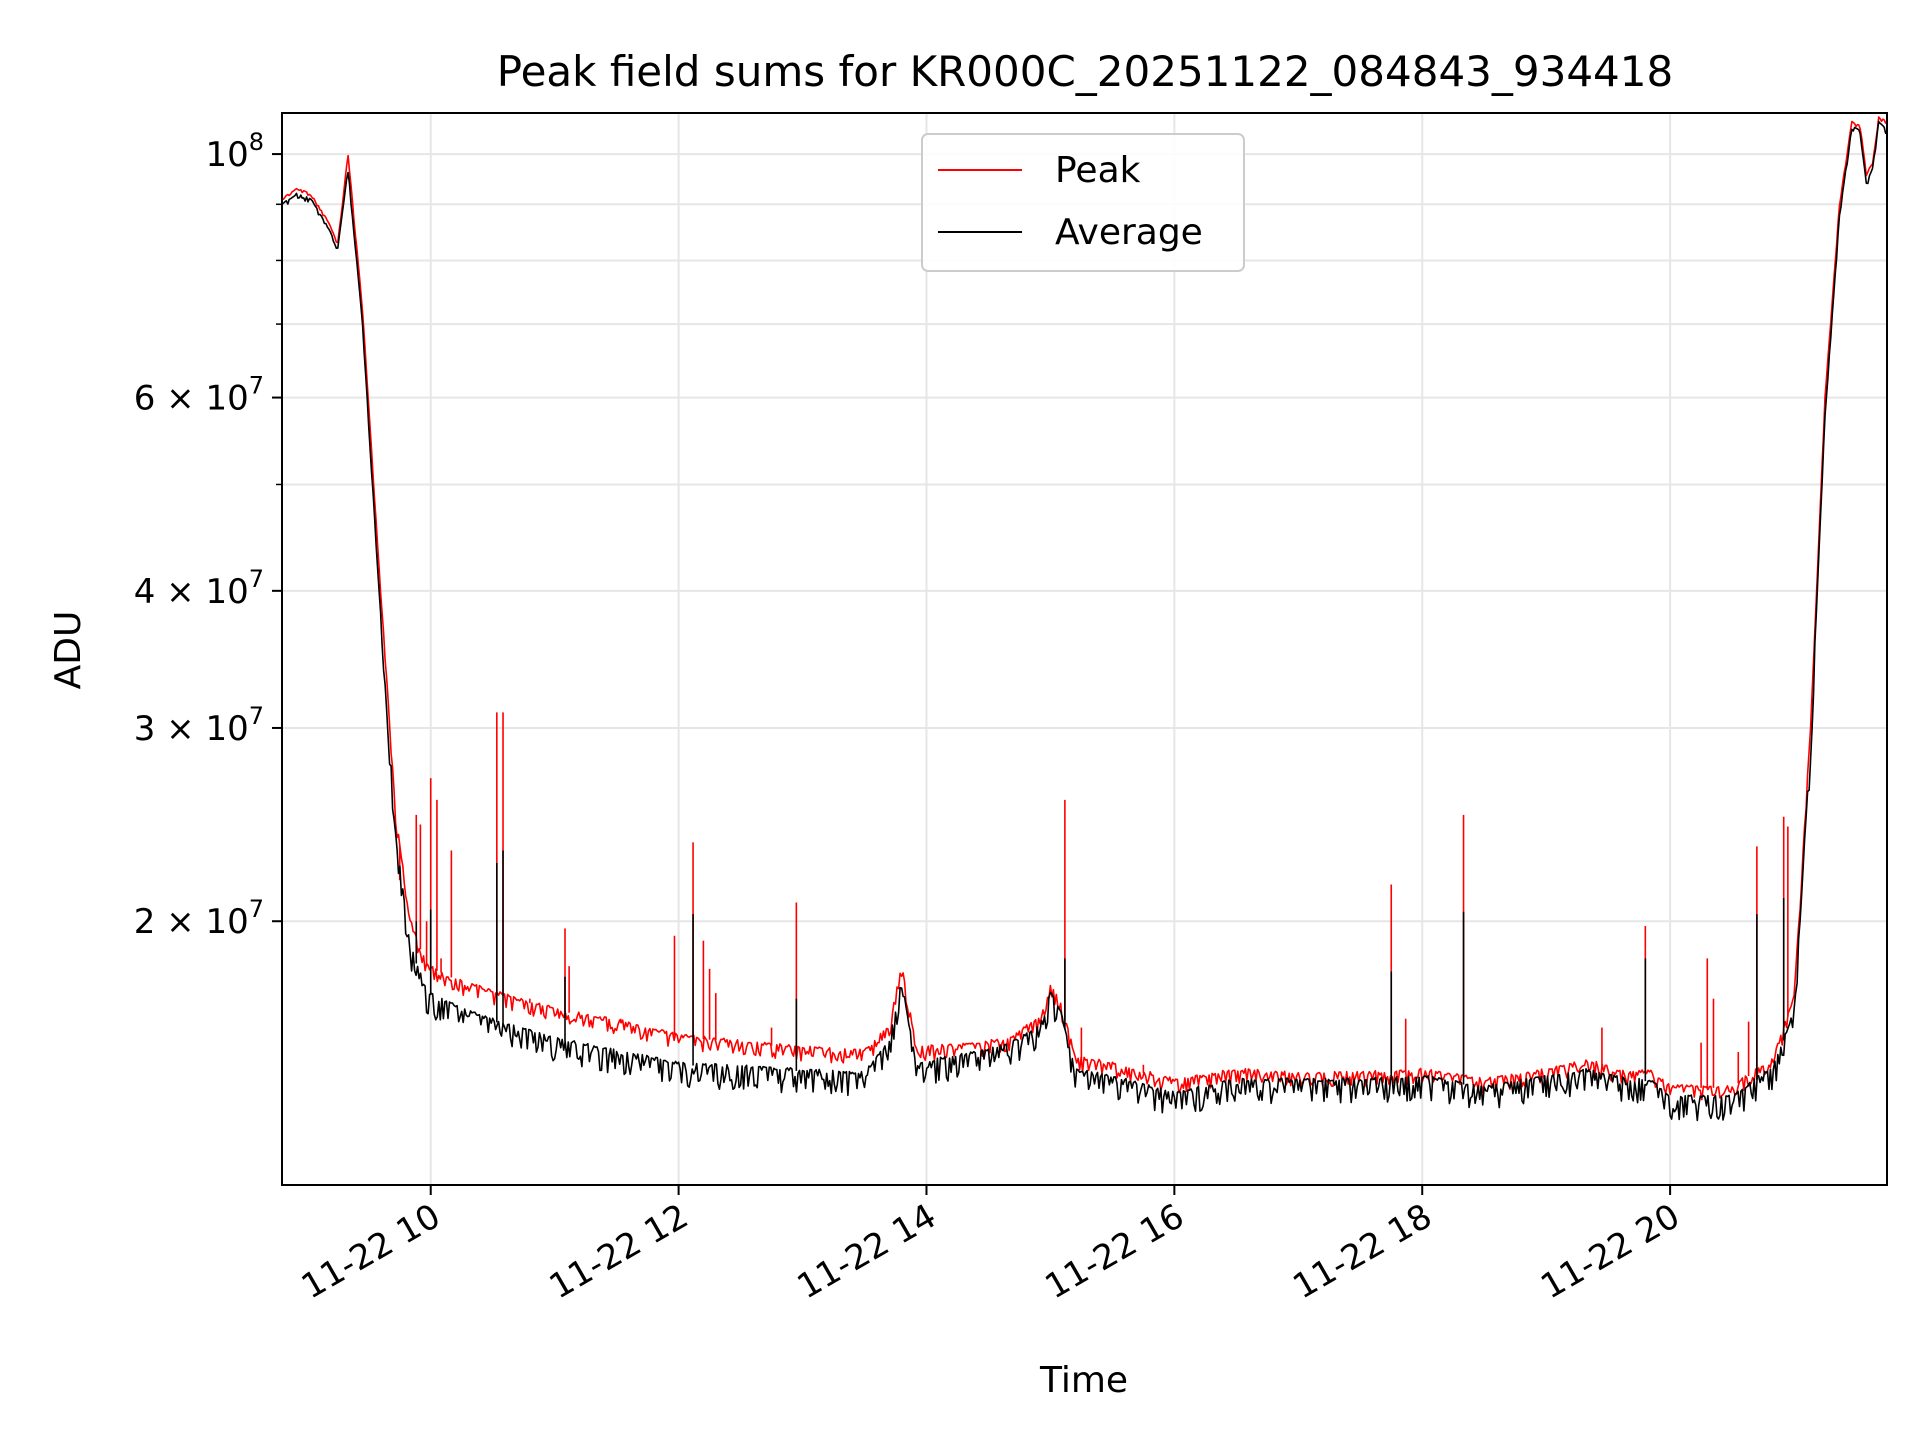 This screenshot has height=1440, width=1920. Describe the element at coordinates (1083, 1380) in the screenshot. I see `x-axis-label: Time` at that location.